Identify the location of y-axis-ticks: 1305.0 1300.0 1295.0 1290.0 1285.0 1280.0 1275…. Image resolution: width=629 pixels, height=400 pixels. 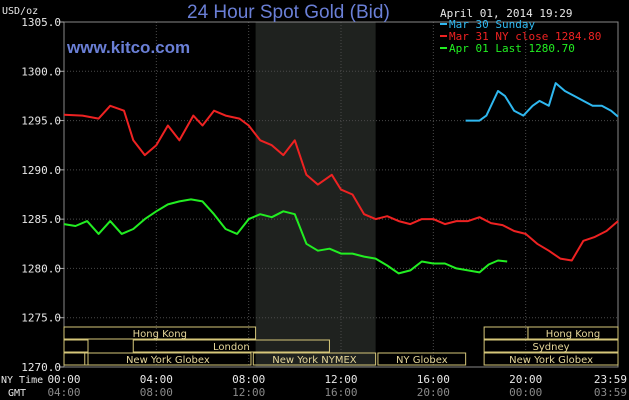
(42, 195).